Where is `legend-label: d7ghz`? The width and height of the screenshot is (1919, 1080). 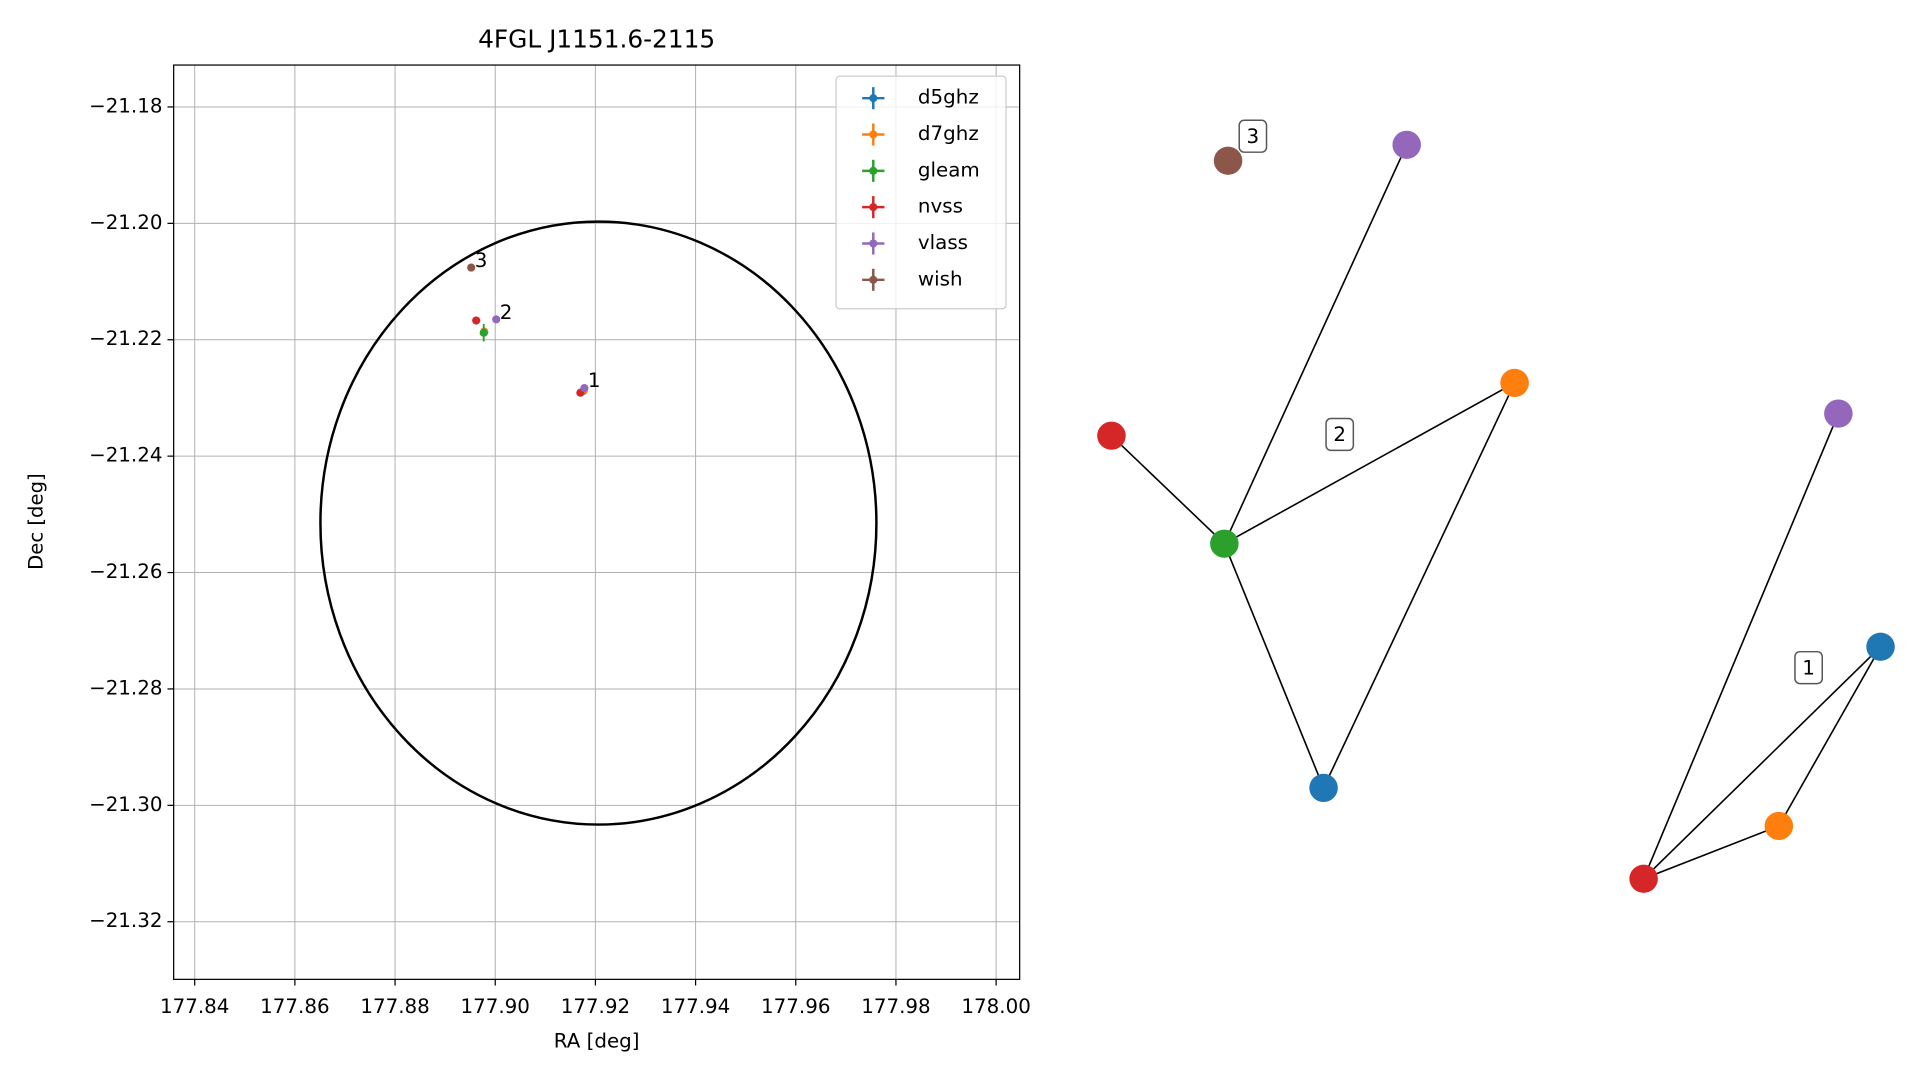
legend-label: d7ghz is located at coordinates (948, 133).